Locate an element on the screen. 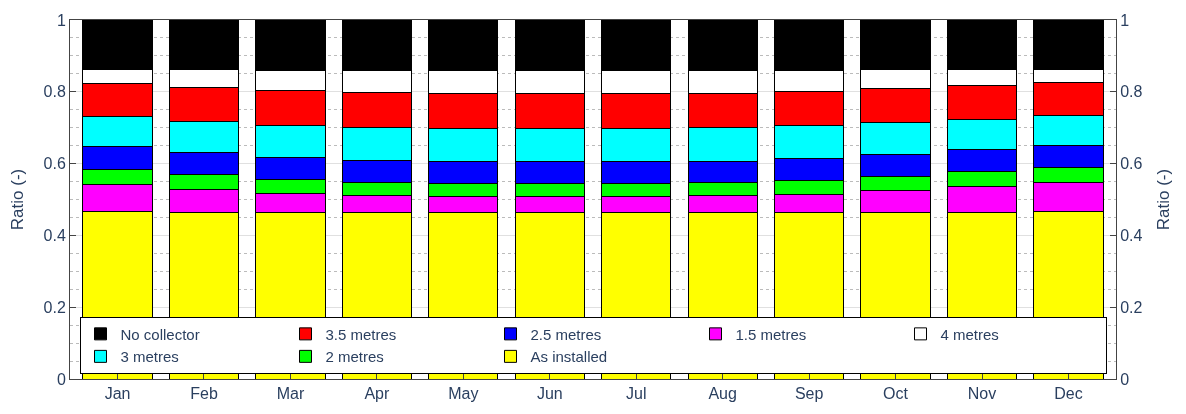  legend-label: 3.5 metres is located at coordinates (361, 334).